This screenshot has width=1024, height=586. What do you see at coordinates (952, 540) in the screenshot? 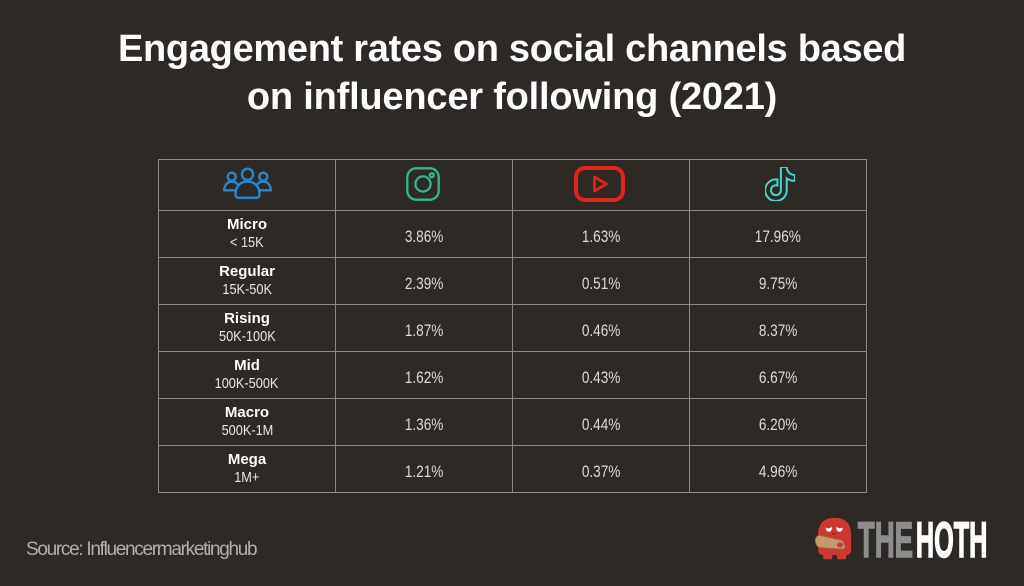
I see `svg-text: HOTH` at bounding box center [952, 540].